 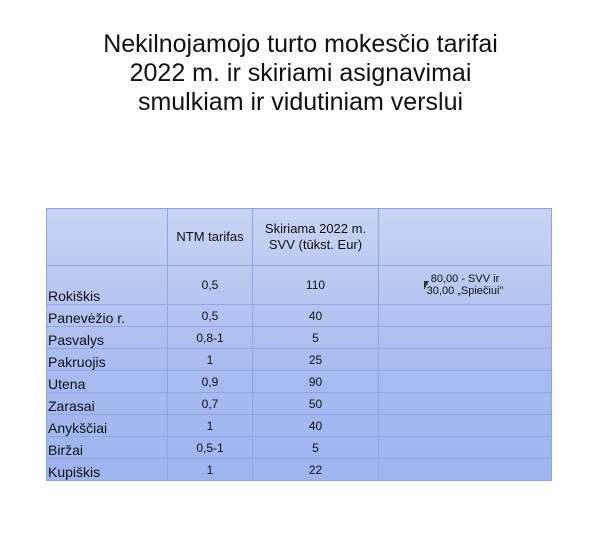 I want to click on amount-cell: 110, so click(x=315, y=285).